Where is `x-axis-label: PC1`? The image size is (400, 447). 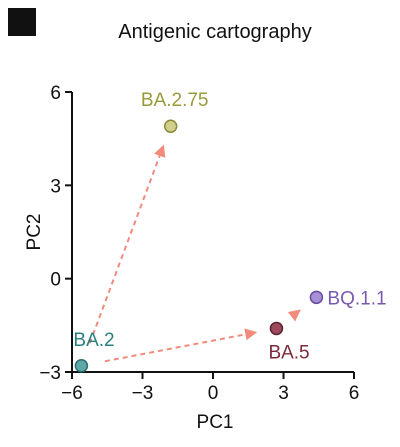
x-axis-label: PC1 is located at coordinates (215, 422).